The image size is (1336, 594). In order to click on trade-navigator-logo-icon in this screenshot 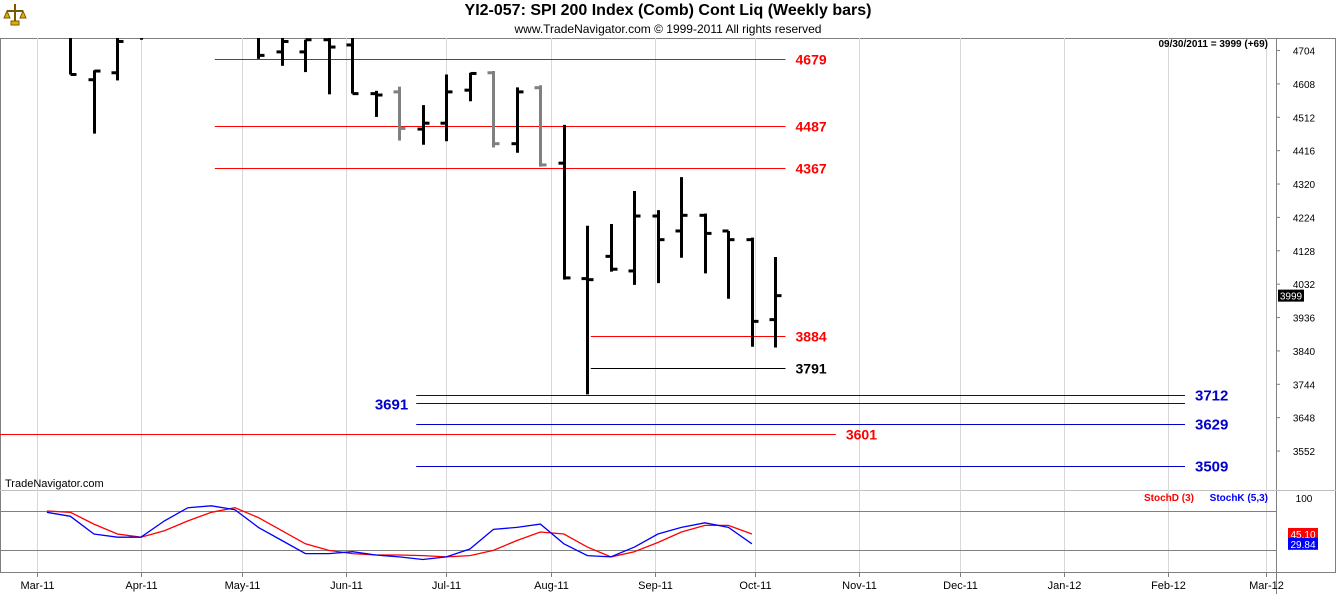, I will do `click(15, 15)`.